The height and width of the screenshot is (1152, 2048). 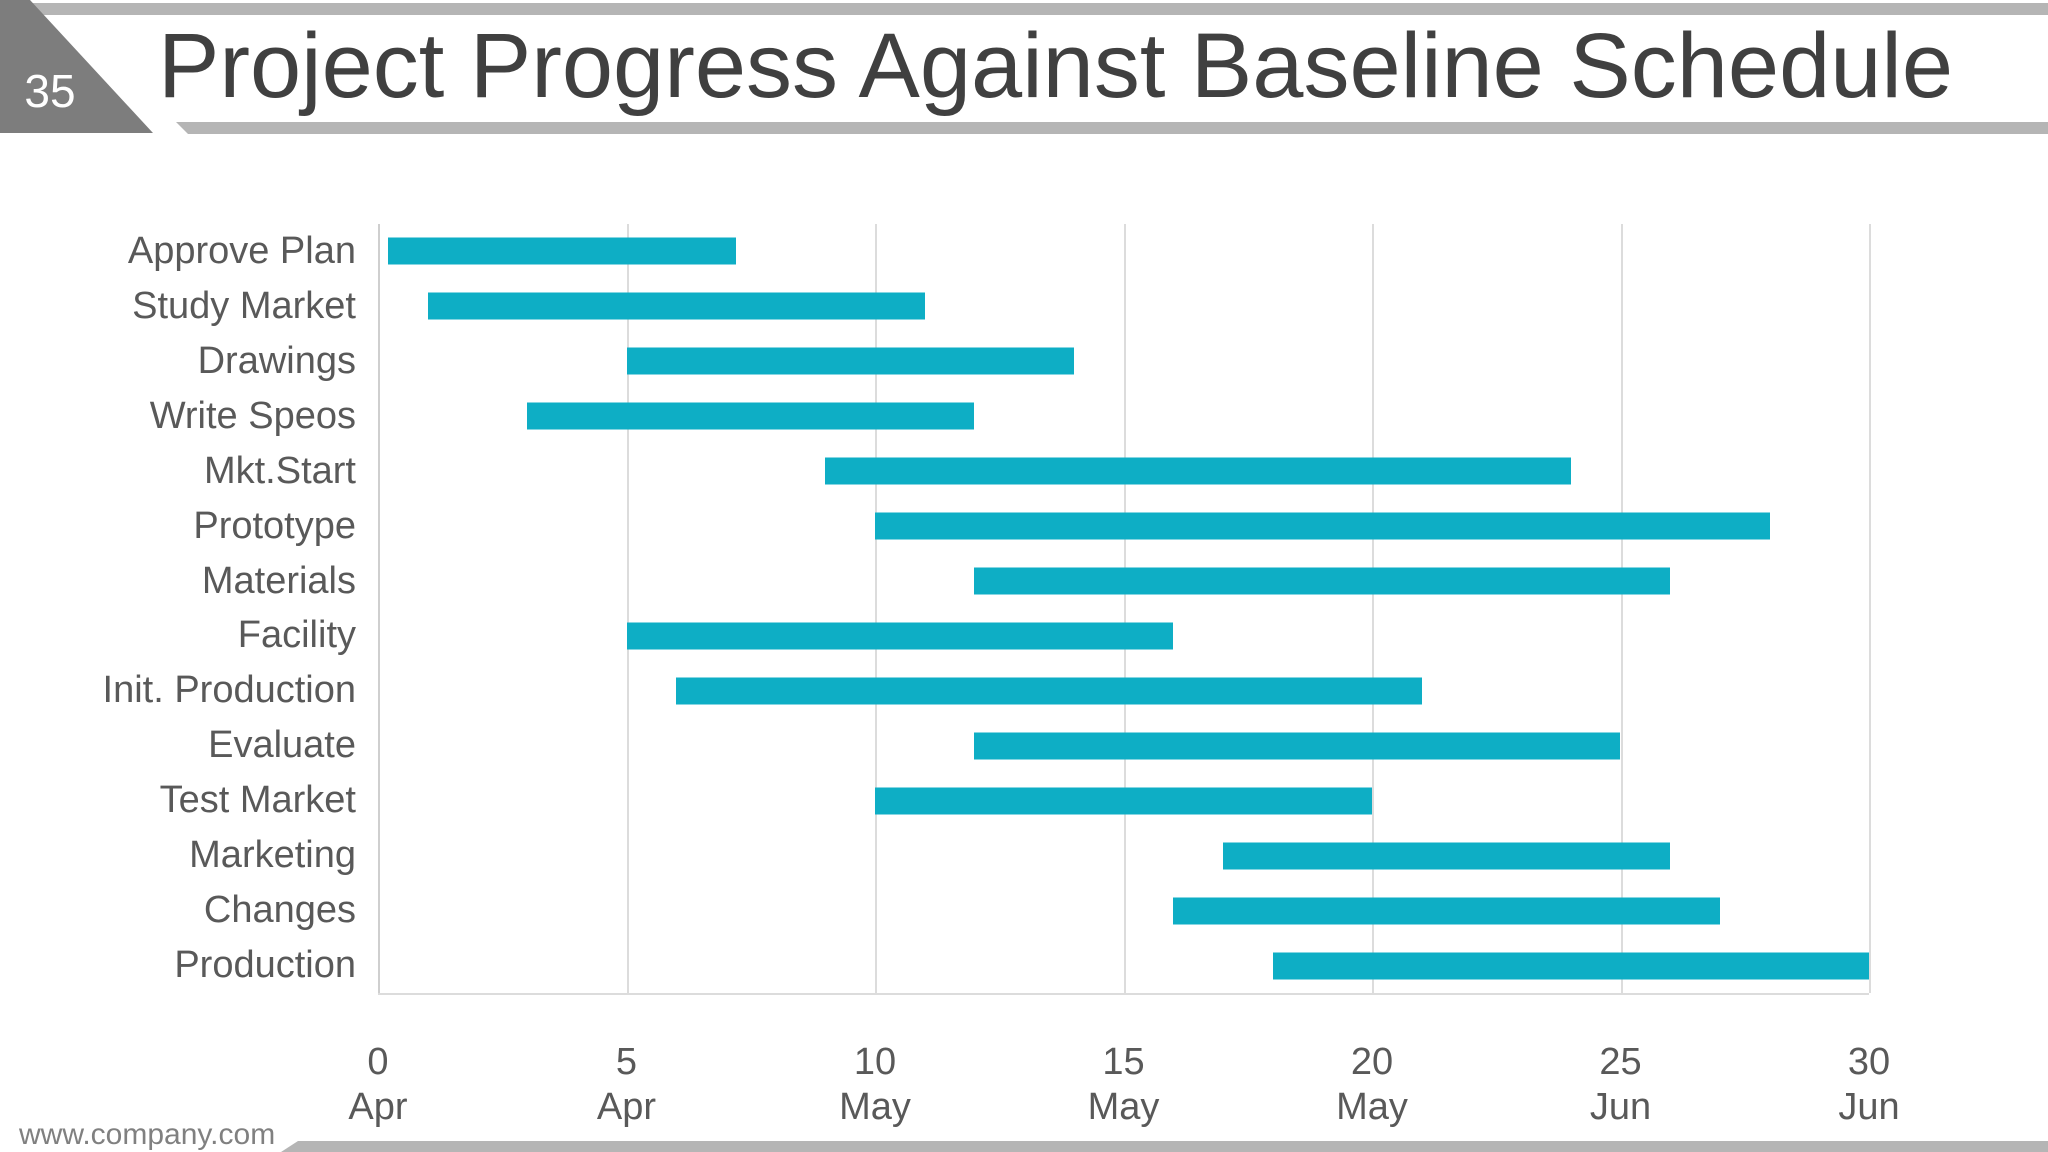 I want to click on category-label: Approve Plan, so click(x=241, y=250).